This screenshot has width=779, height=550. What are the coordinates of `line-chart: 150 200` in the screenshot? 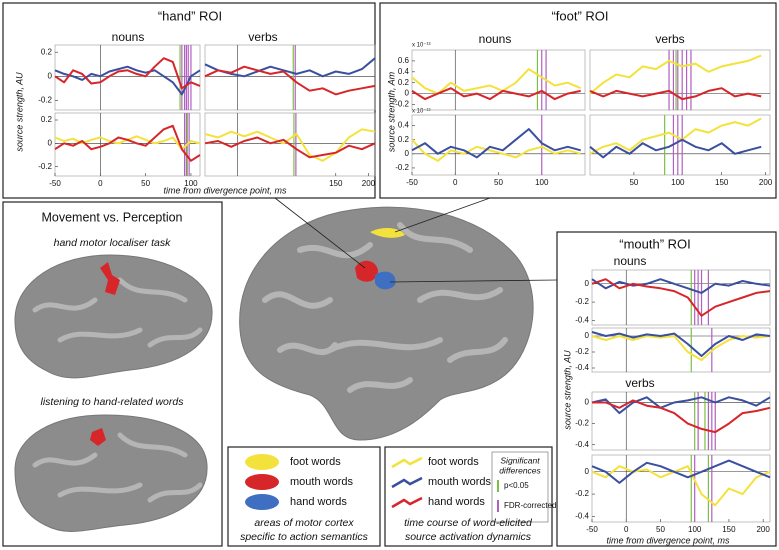 It's located at (290, 150).